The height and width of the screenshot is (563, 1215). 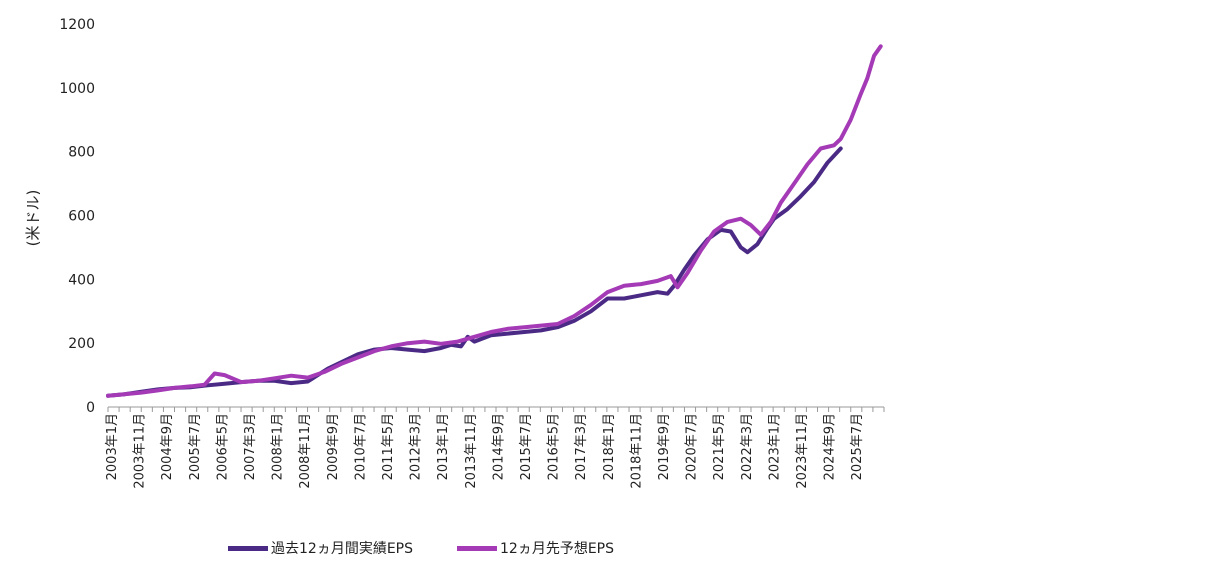 I want to click on x-tick-label: 2015年7月, so click(x=526, y=446).